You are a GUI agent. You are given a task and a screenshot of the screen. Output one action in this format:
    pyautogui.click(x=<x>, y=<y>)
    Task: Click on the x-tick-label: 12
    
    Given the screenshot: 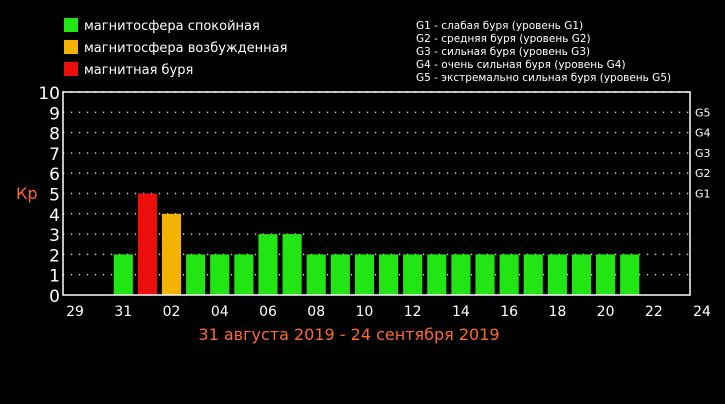 What is the action you would take?
    pyautogui.click(x=413, y=312)
    